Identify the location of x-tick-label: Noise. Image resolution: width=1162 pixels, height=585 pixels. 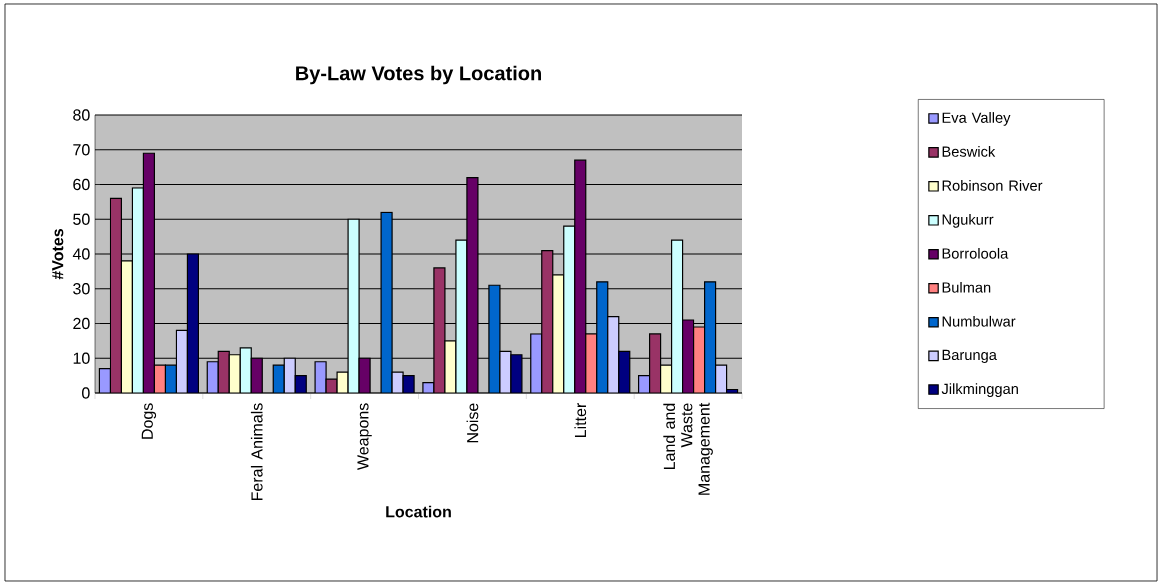
(472, 423).